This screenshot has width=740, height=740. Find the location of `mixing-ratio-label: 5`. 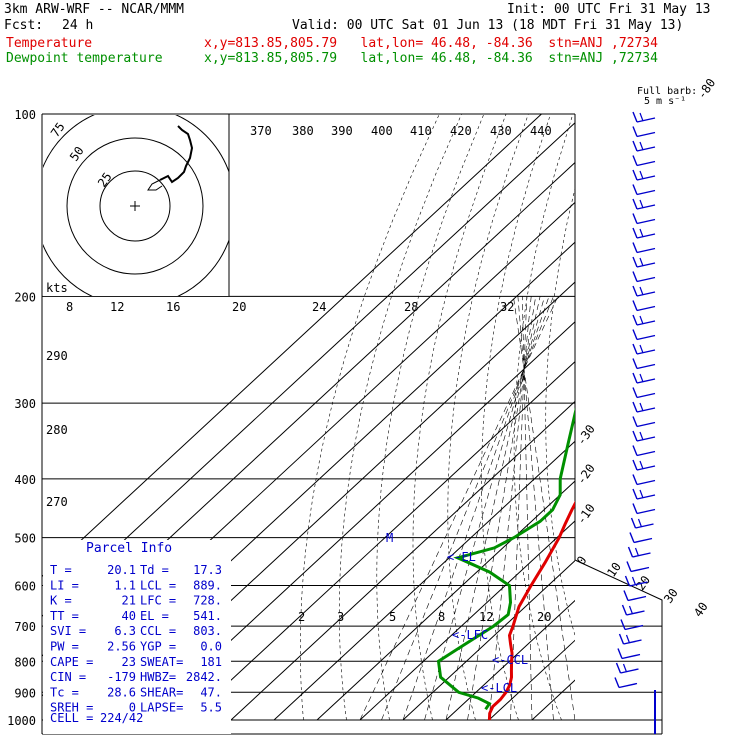

mixing-ratio-label: 5 is located at coordinates (392, 617).